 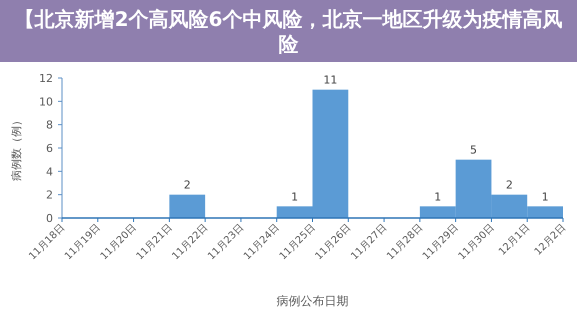 What do you see at coordinates (312, 301) in the screenshot?
I see `x-axis-title: 病例公布日期` at bounding box center [312, 301].